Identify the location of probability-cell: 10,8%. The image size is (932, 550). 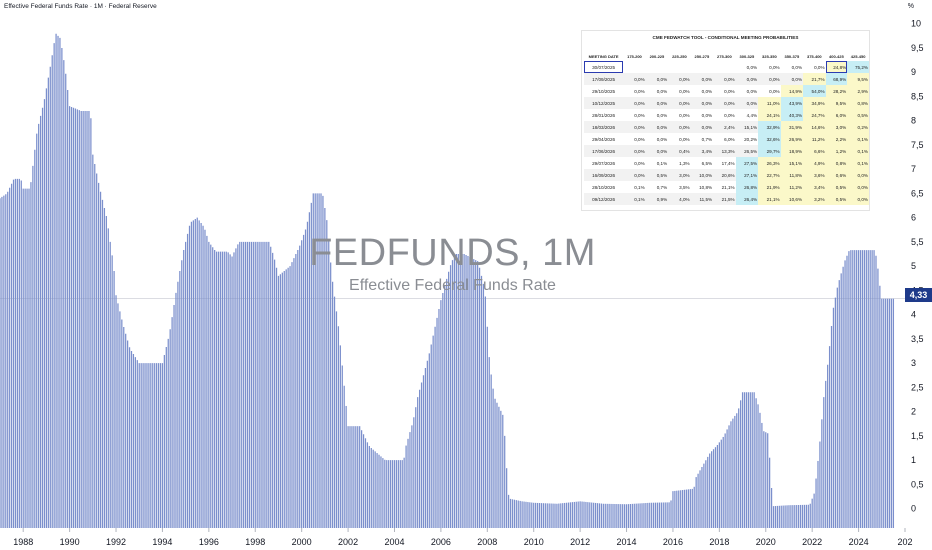
(706, 187).